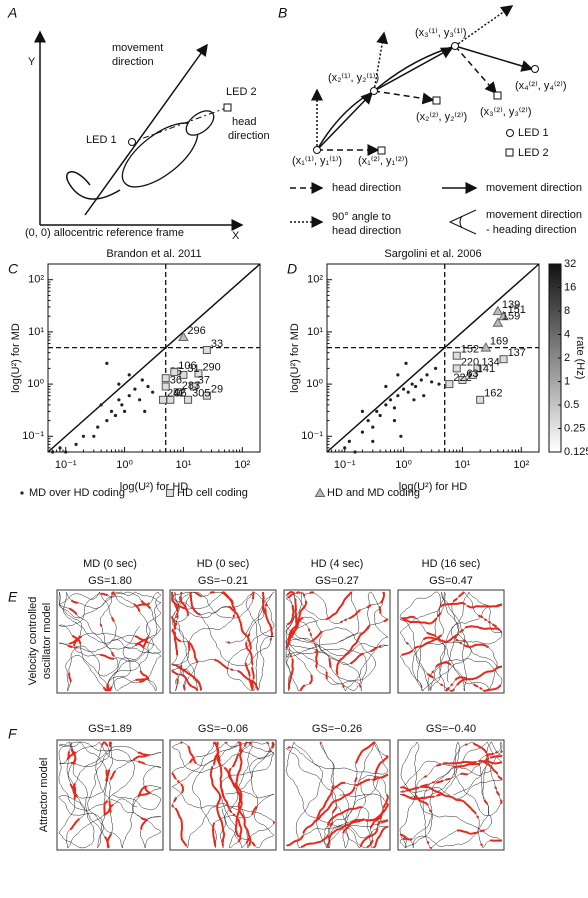  Describe the element at coordinates (433, 487) in the screenshot. I see `x-axis-label: log(U²) for HD` at that location.